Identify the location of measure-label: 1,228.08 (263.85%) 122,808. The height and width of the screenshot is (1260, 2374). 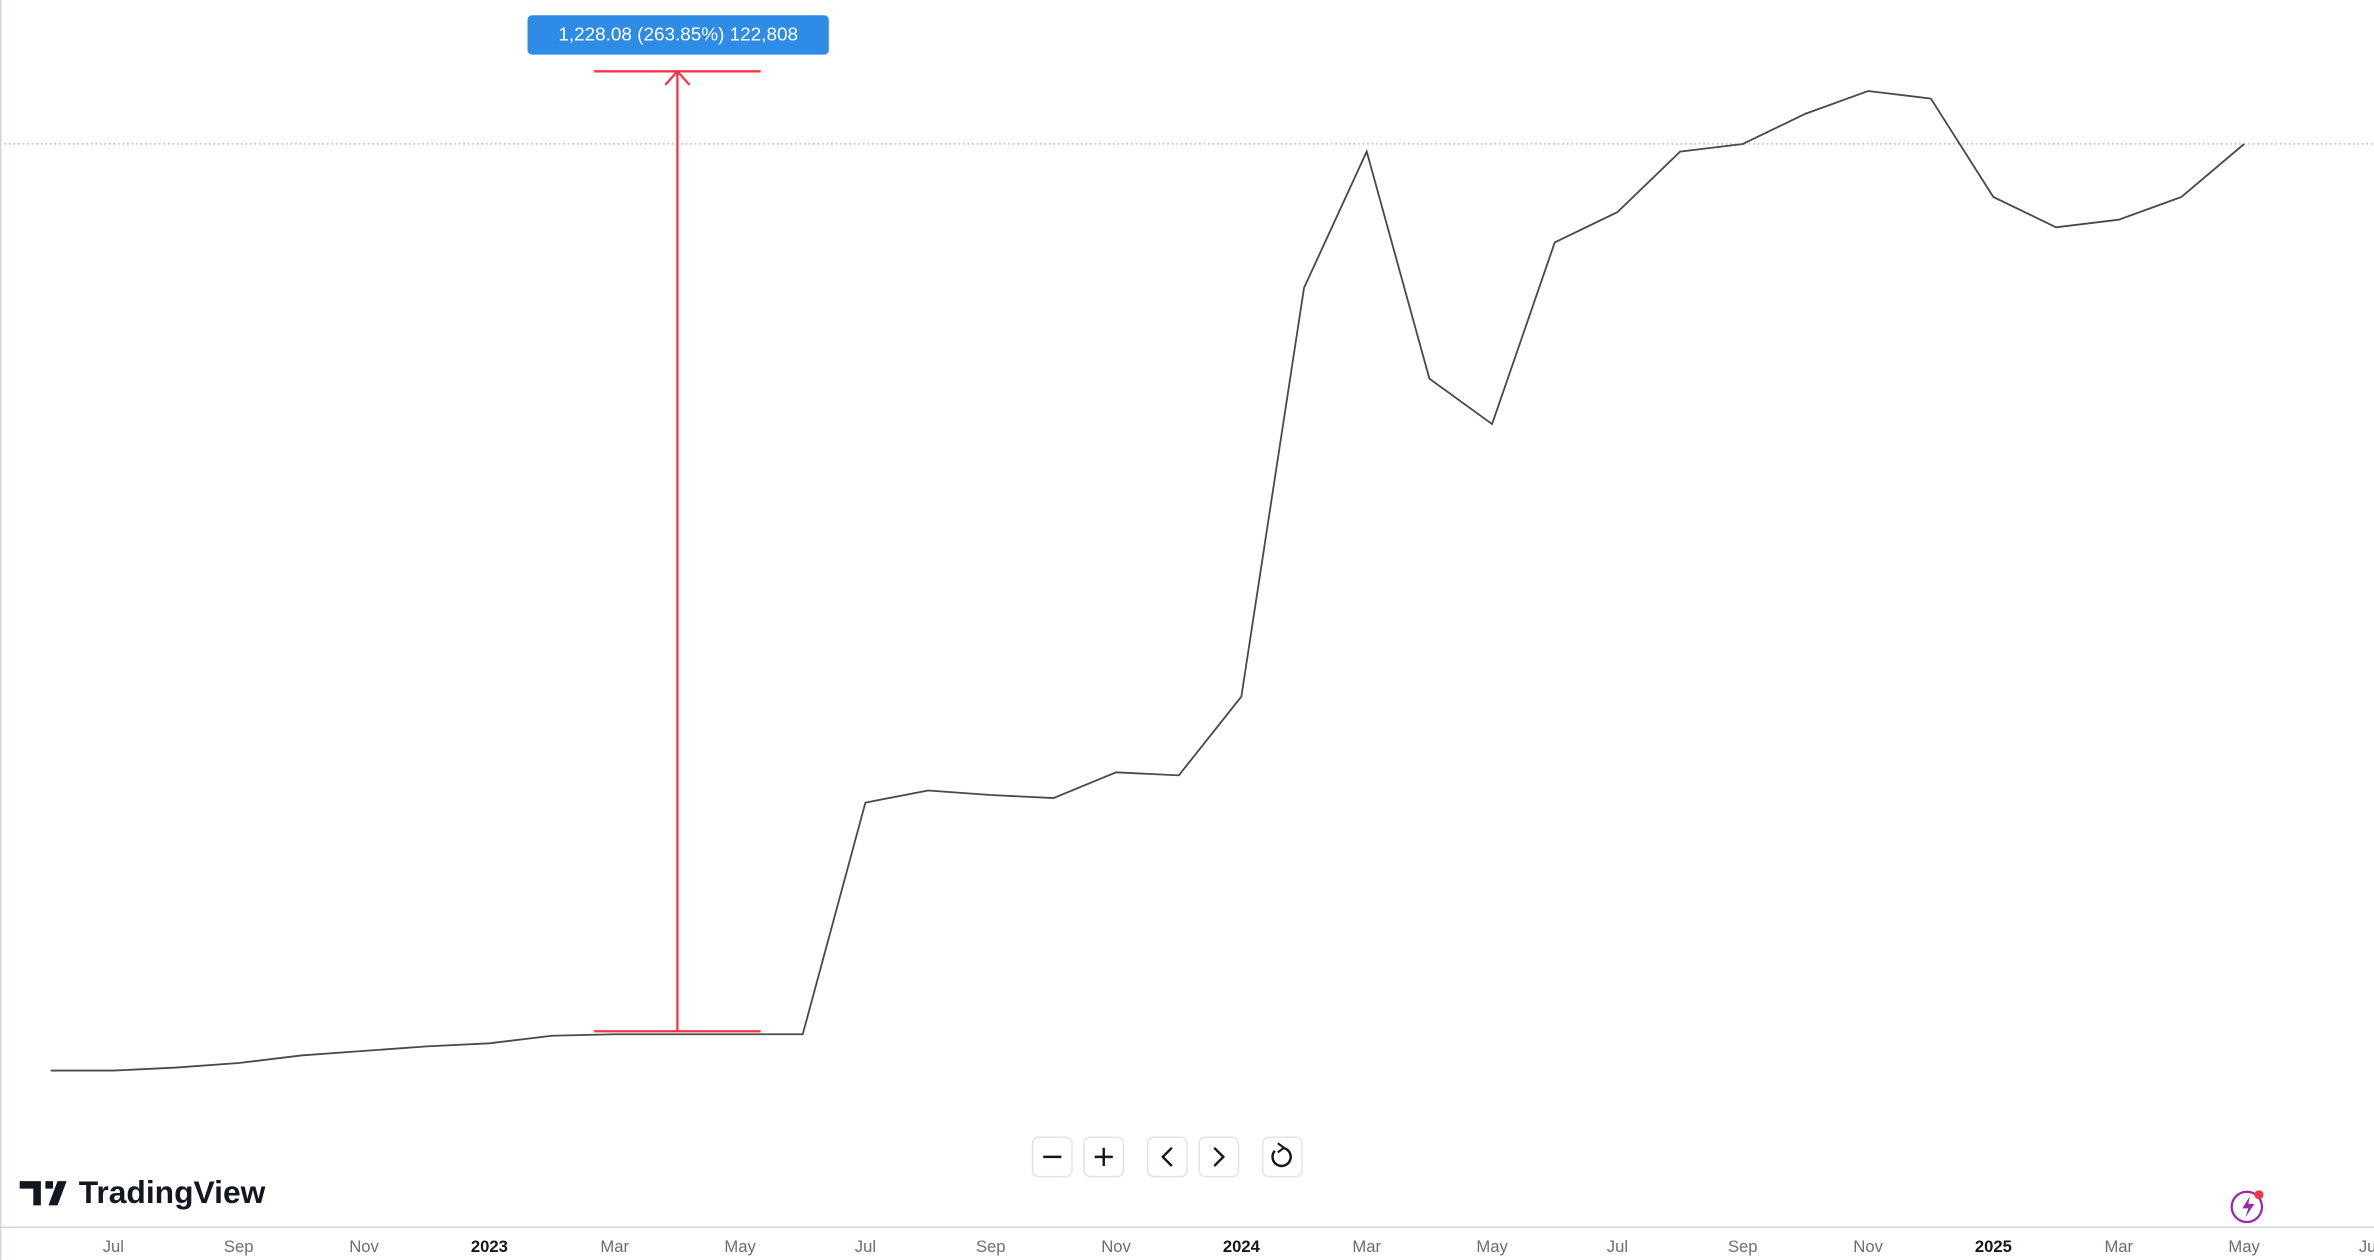
(678, 35).